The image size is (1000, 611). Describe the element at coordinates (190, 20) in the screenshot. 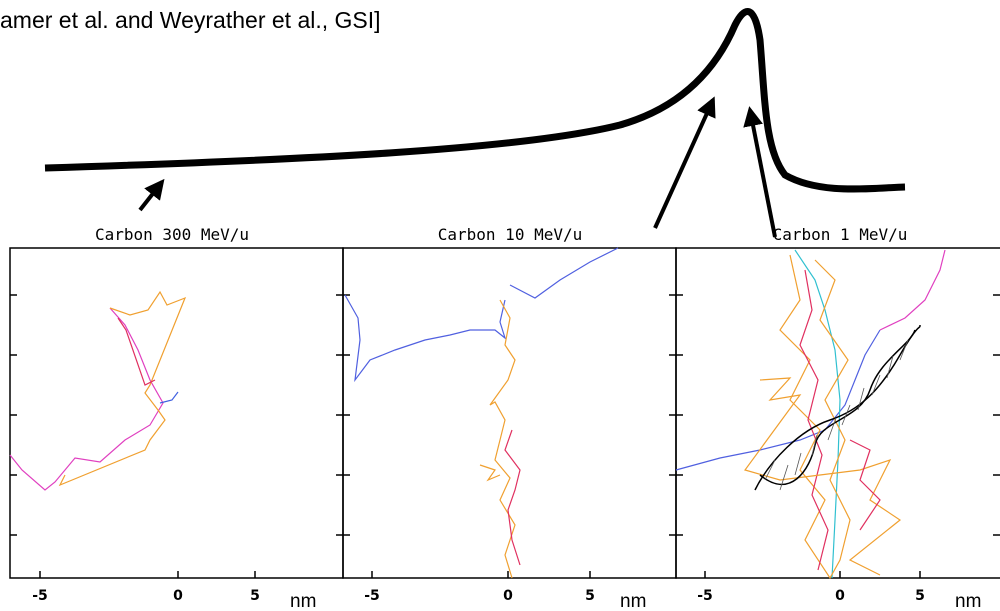

I see `header-text: amer et al. and Weyrather et al., GSI]` at that location.